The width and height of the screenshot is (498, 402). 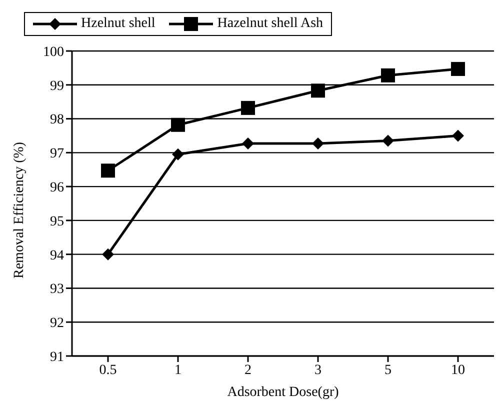 I want to click on x-tick-label: 5, so click(x=388, y=370).